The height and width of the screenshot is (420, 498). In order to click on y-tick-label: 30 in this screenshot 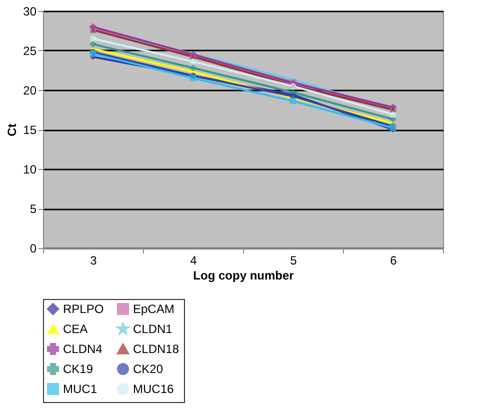, I will do `click(30, 11)`.